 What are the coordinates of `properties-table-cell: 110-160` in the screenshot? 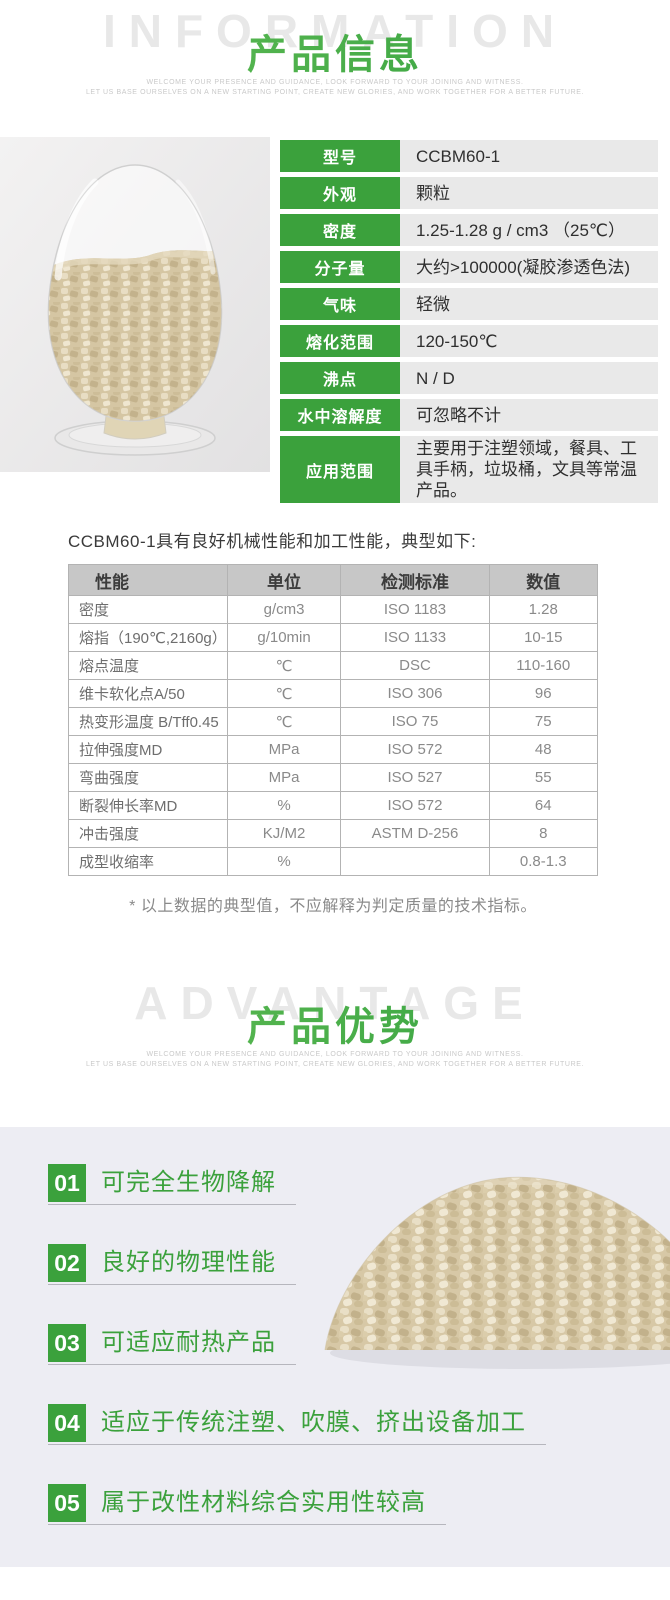 It's located at (543, 665).